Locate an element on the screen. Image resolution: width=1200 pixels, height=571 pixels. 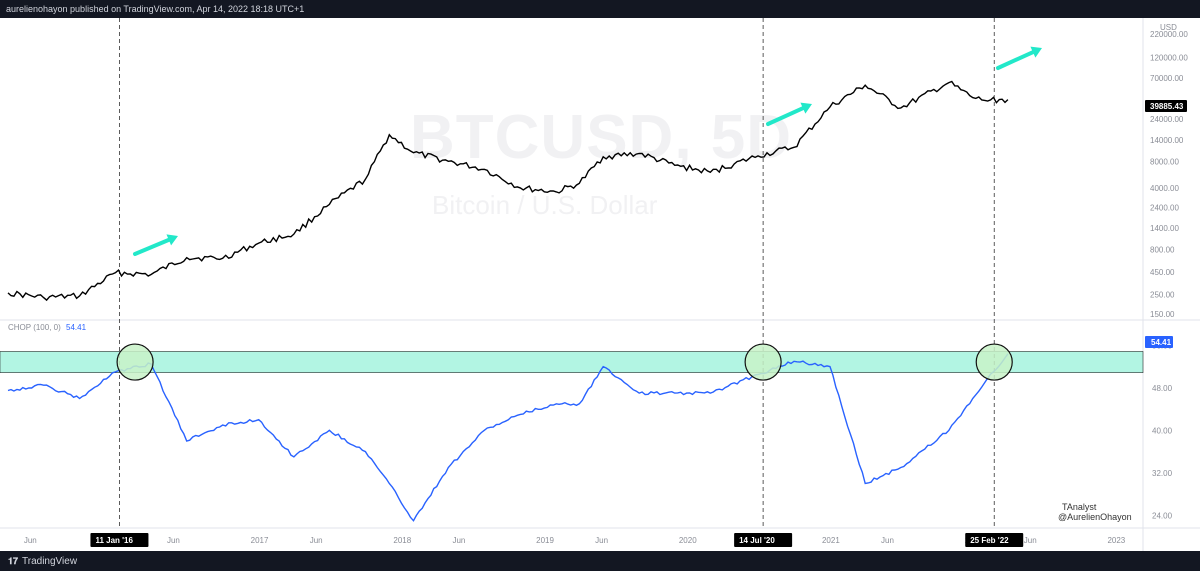
svg-text: 11 Jan '16 is located at coordinates (114, 540).